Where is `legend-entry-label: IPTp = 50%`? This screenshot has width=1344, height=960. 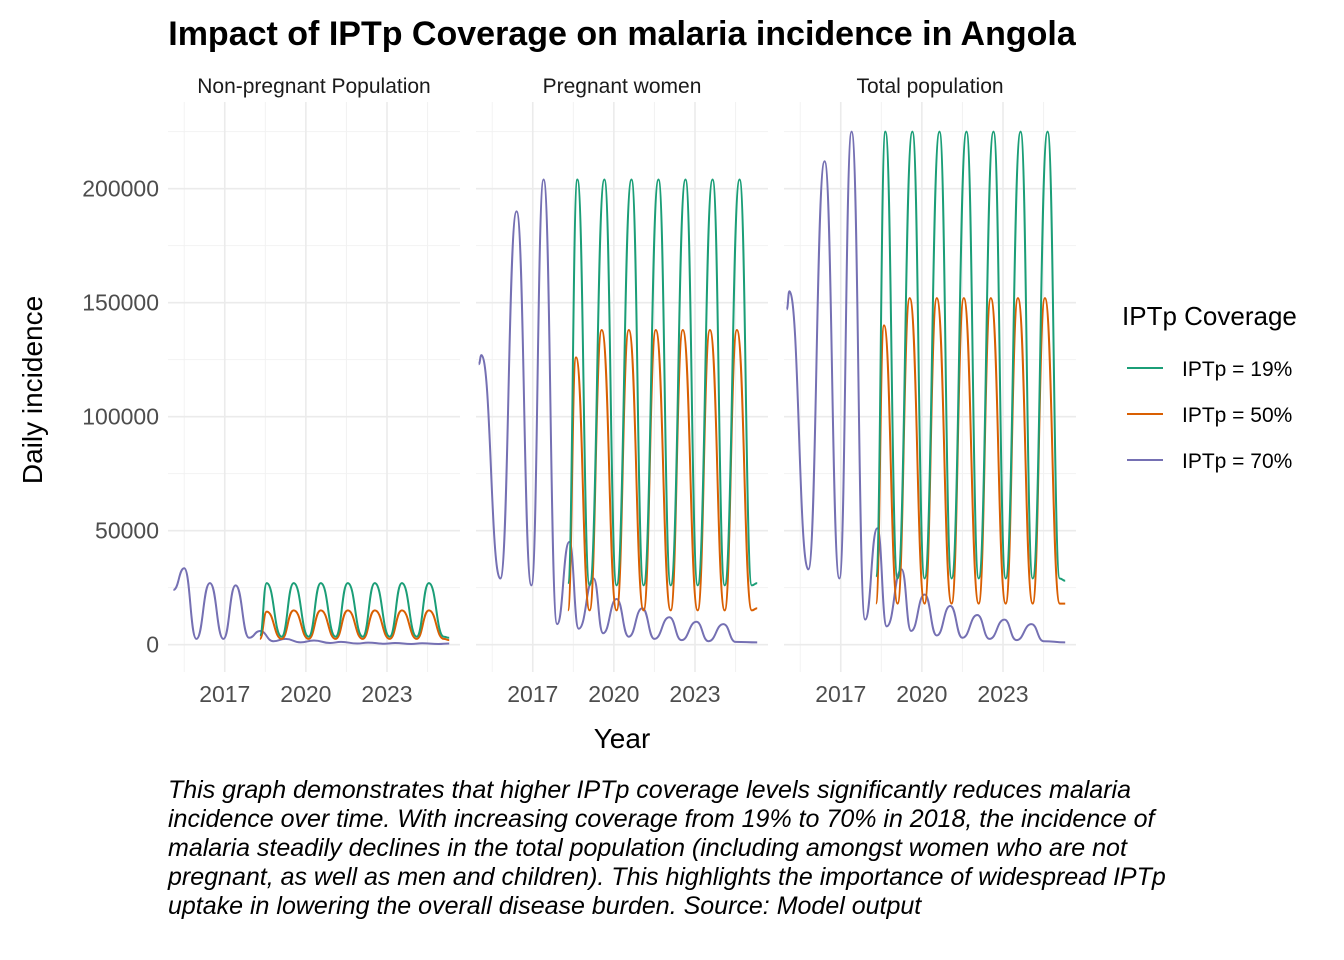
legend-entry-label: IPTp = 50% is located at coordinates (1237, 415).